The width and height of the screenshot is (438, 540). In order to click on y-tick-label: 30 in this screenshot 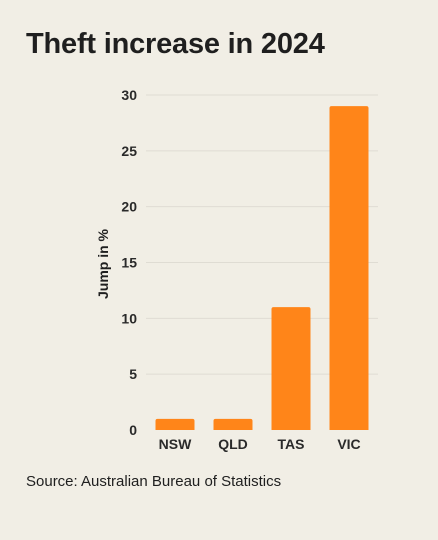, I will do `click(129, 95)`.